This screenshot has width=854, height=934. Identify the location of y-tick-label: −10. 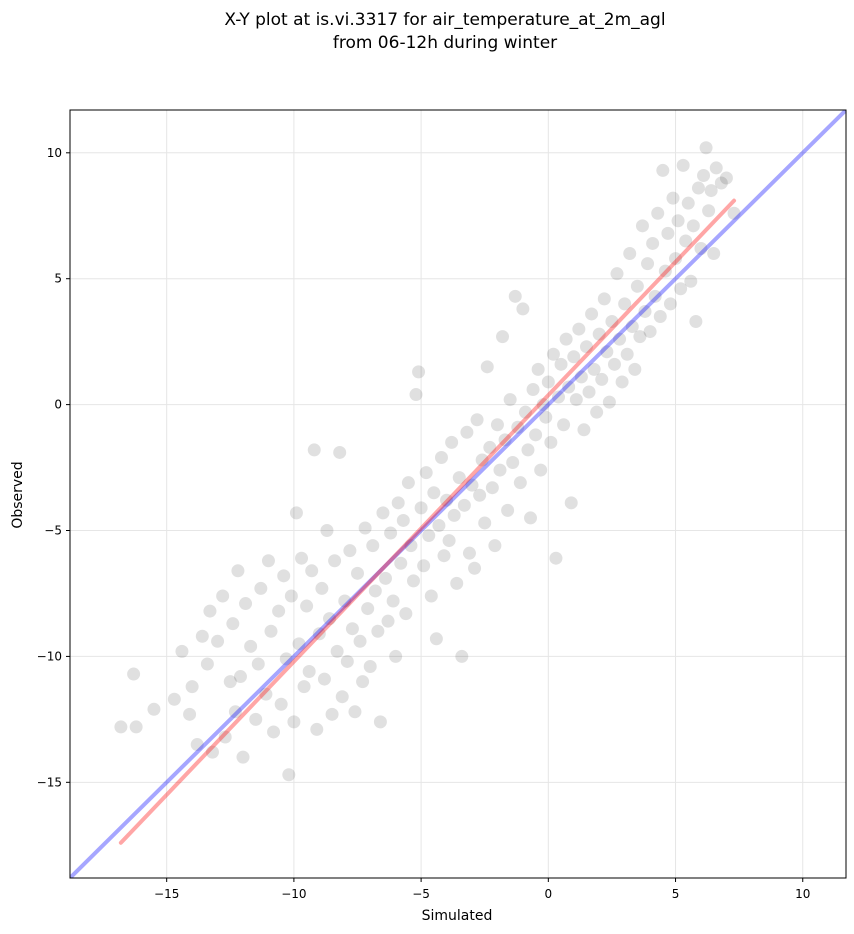
(49, 656).